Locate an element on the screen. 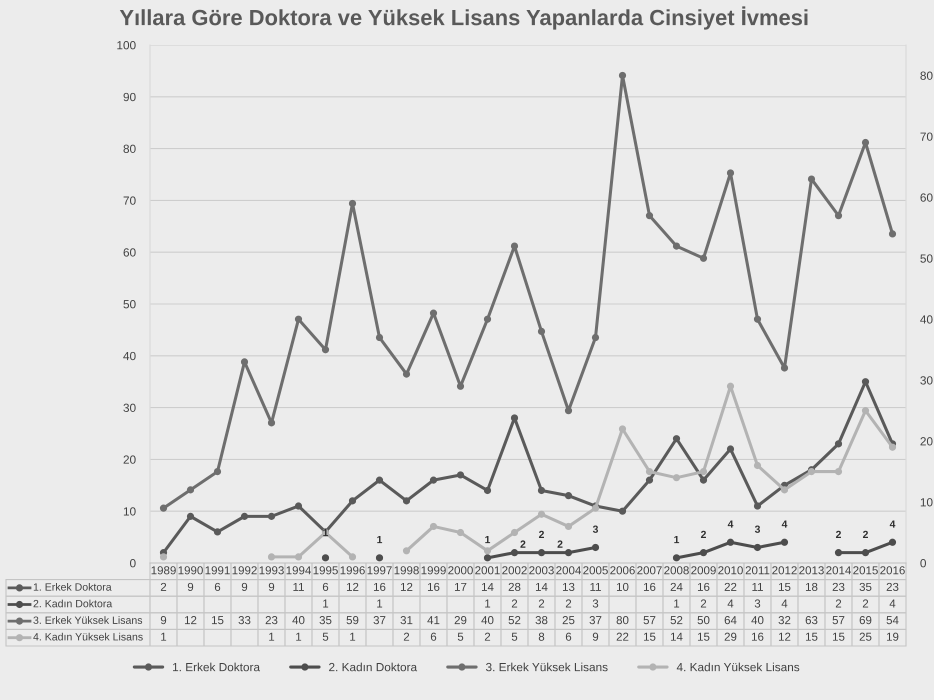 This screenshot has height=700, width=934. x-tick-label: 2003 is located at coordinates (541, 570).